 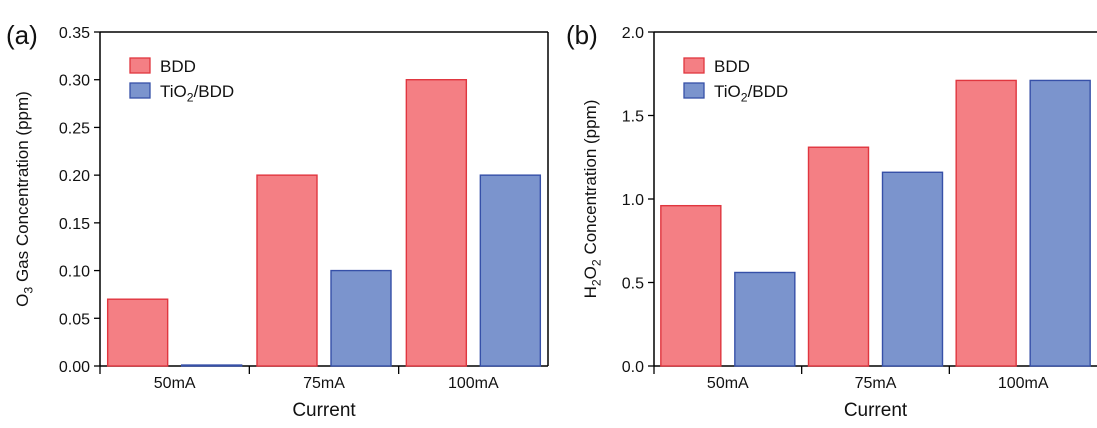 What do you see at coordinates (633, 367) in the screenshot?
I see `y-tick-label: 0.0` at bounding box center [633, 367].